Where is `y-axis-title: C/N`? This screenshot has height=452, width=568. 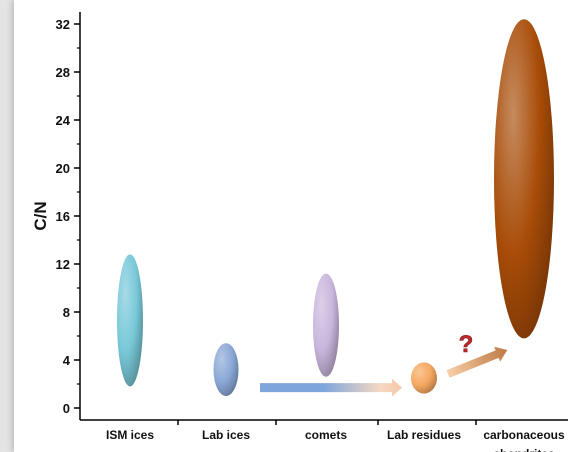 y-axis-title: C/N is located at coordinates (40, 215).